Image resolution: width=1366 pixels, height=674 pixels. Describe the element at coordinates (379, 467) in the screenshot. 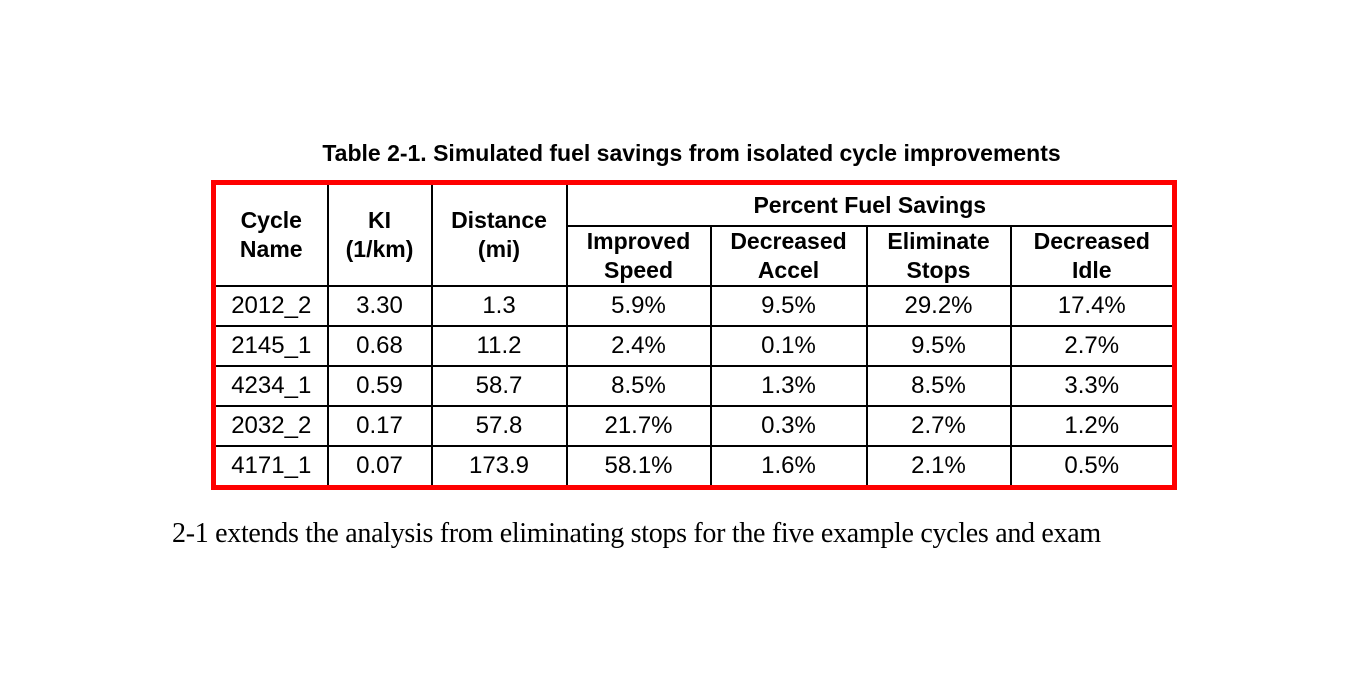

I see `cell-ki: 0.07` at that location.